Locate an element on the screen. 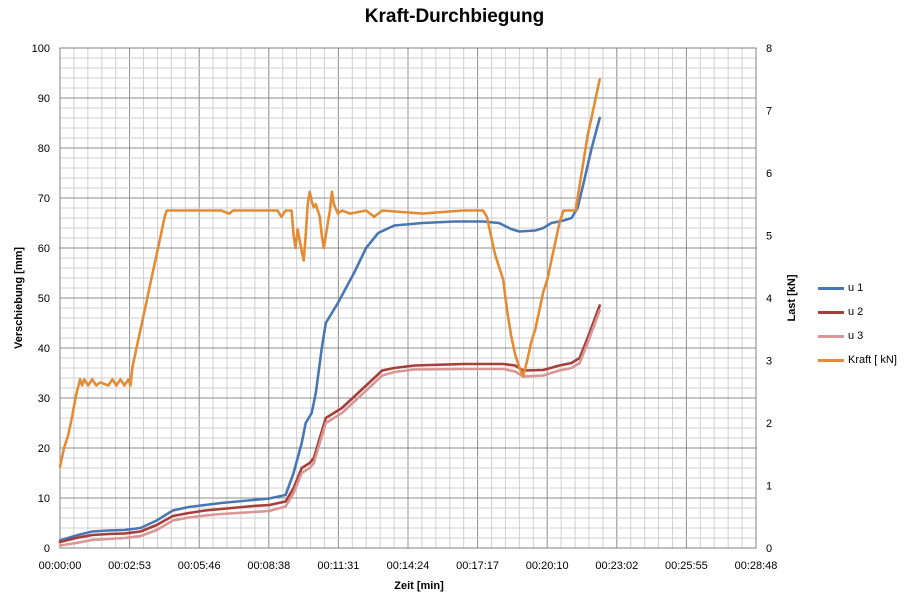  x-tick-label: 00:14:24 is located at coordinates (408, 566).